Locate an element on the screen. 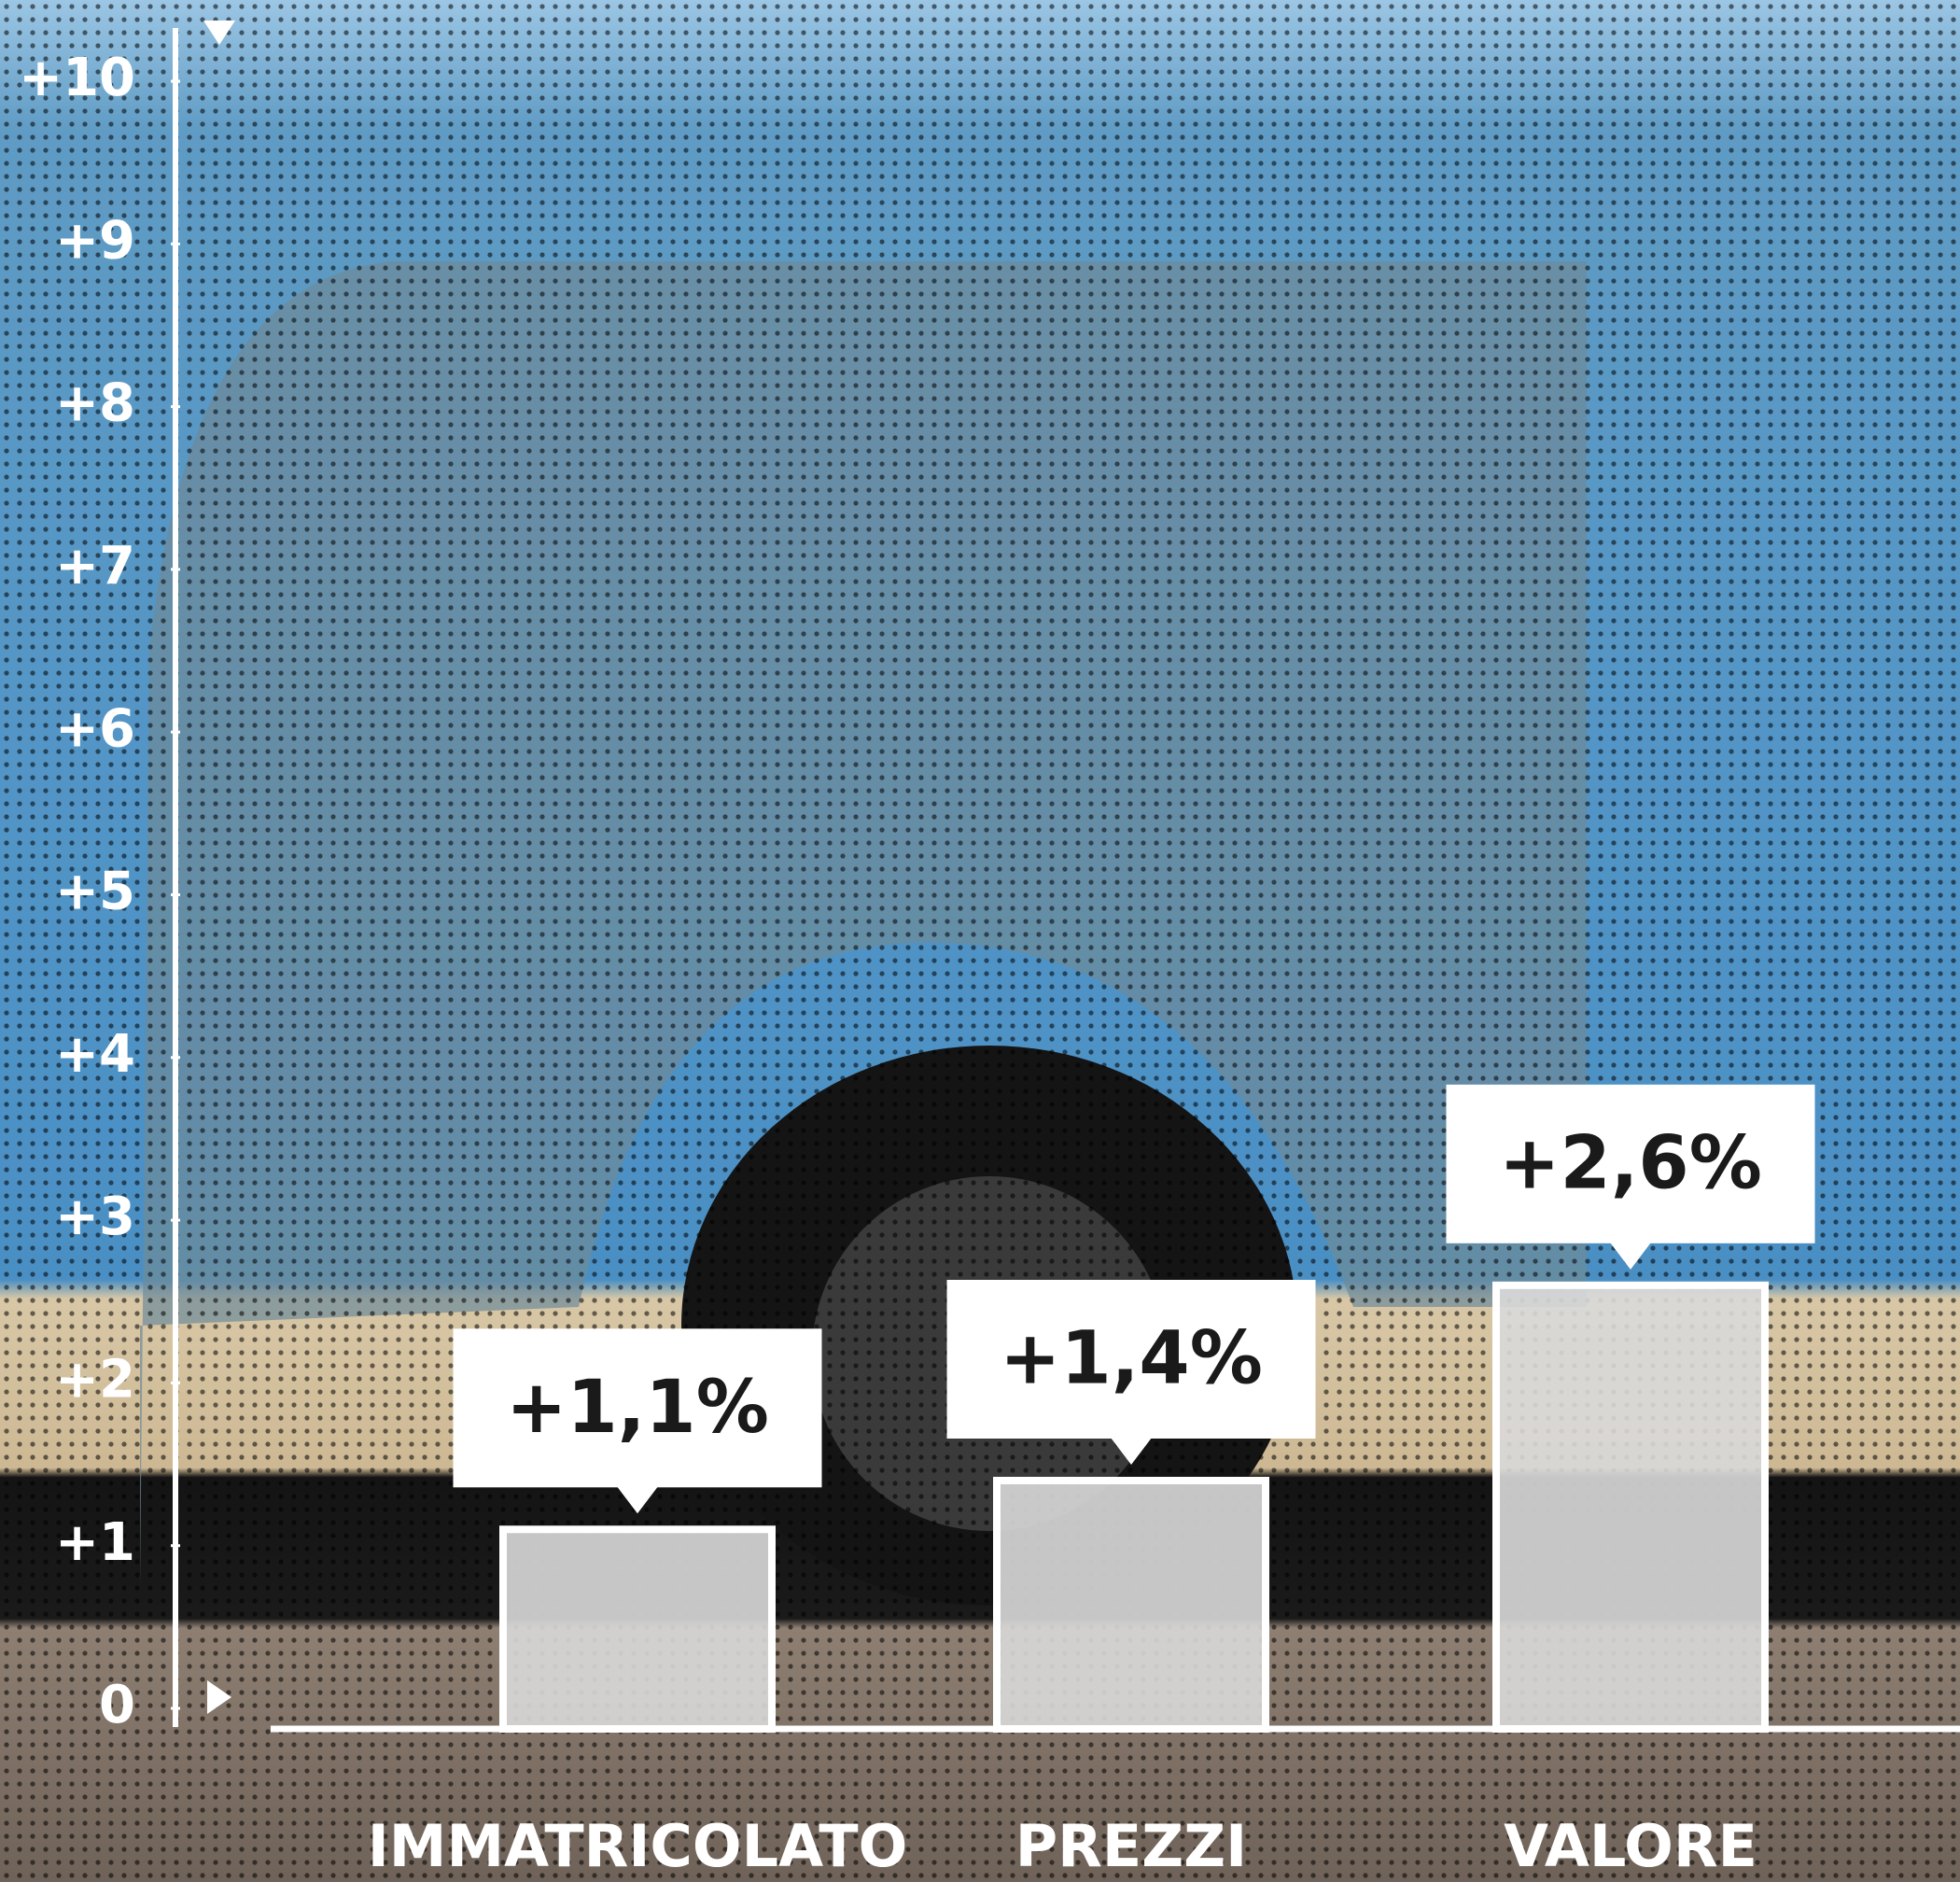 The width and height of the screenshot is (1960, 1882). value-label: +2,6% is located at coordinates (1630, 1163).